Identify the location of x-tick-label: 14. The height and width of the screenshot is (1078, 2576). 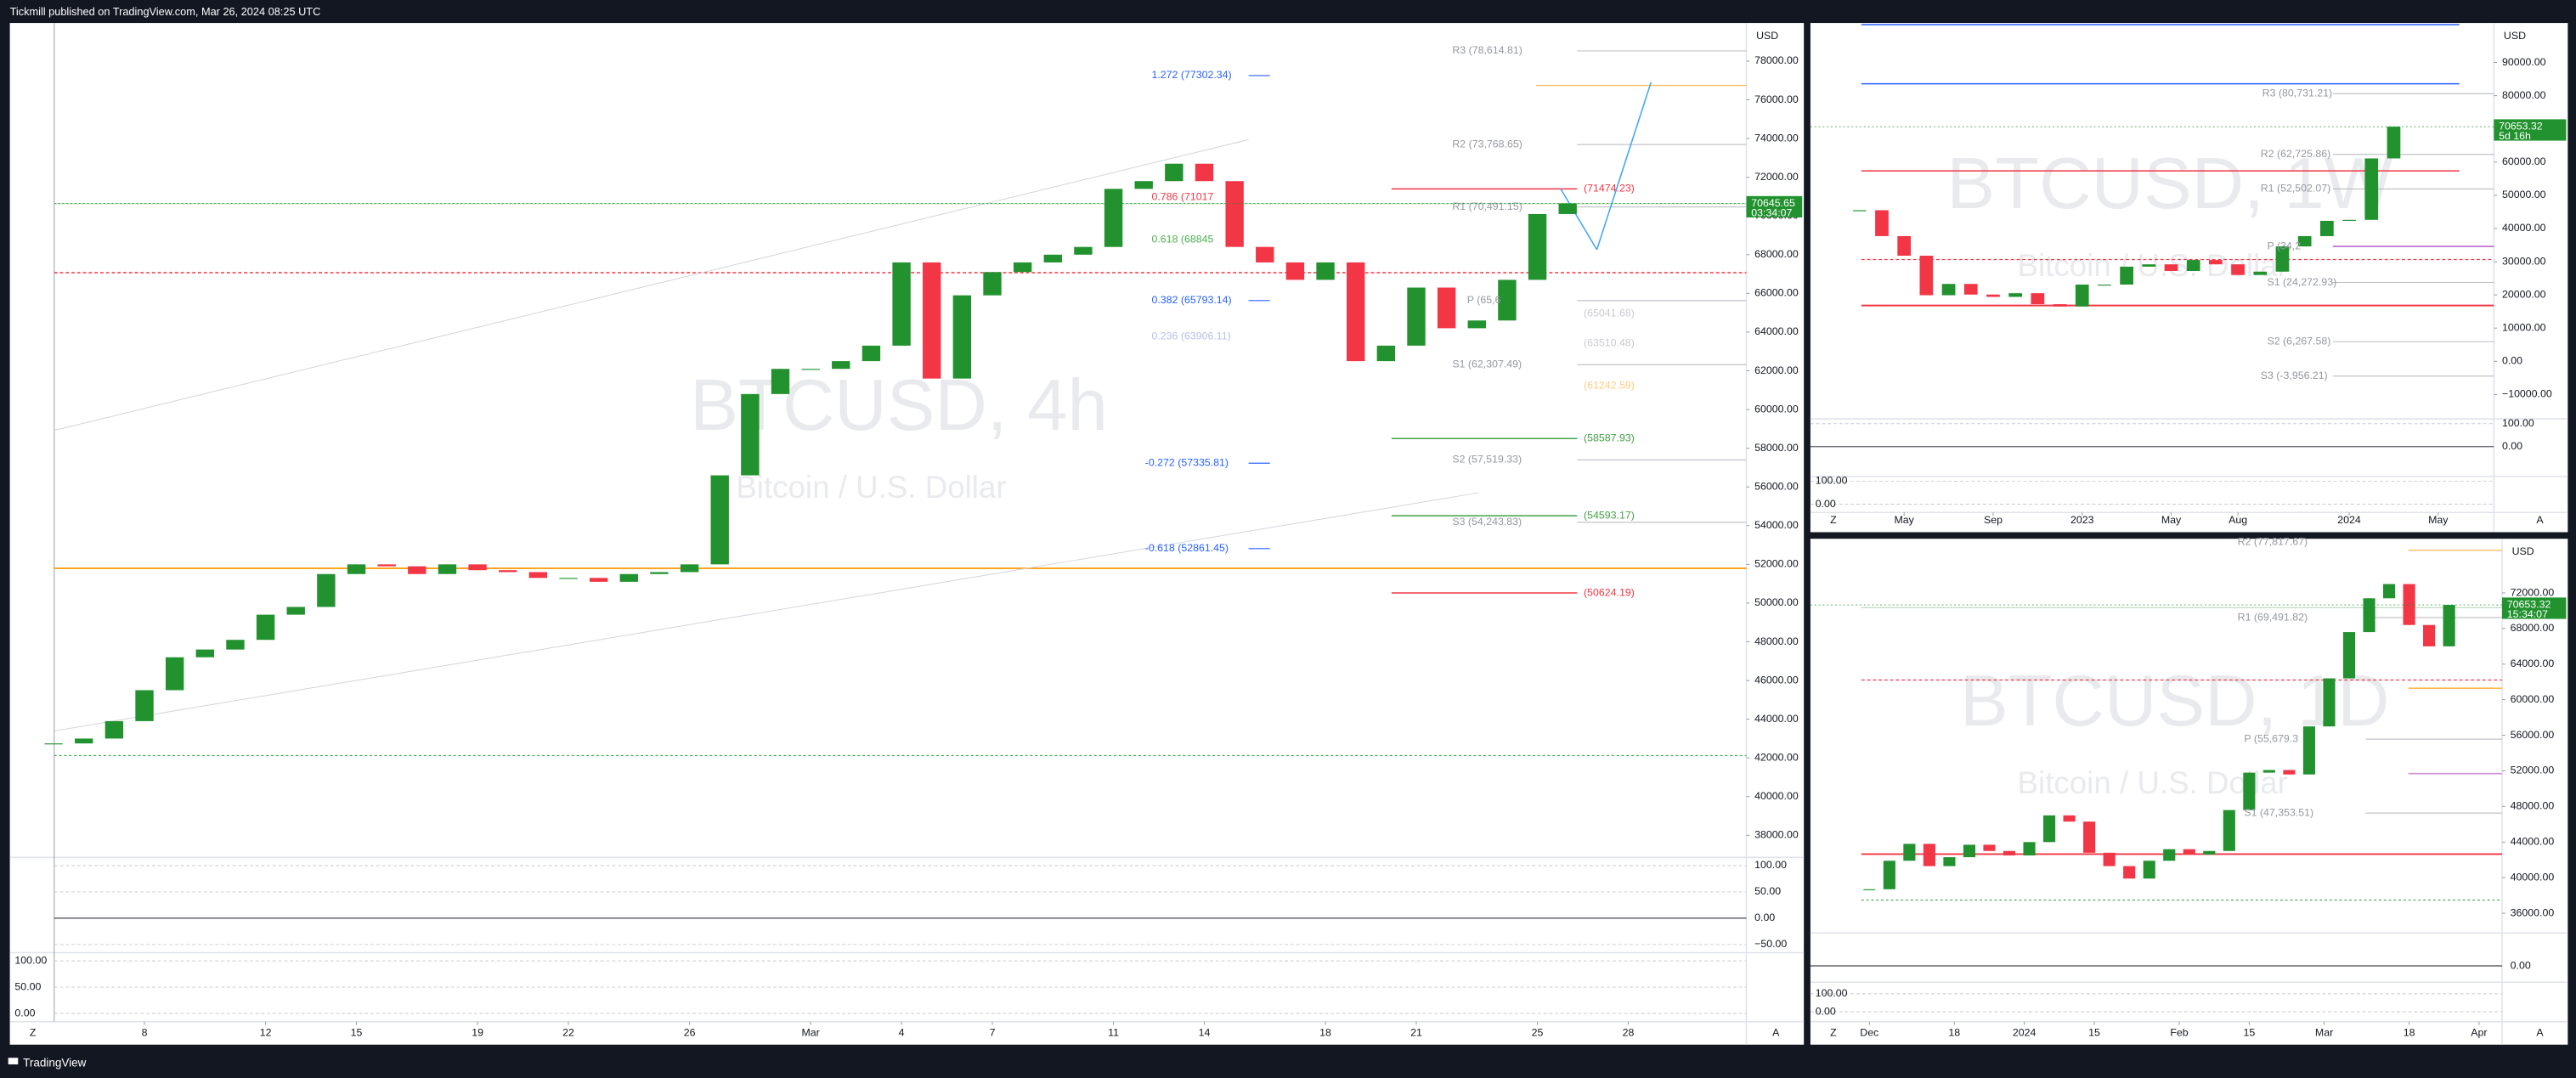
(1205, 1032).